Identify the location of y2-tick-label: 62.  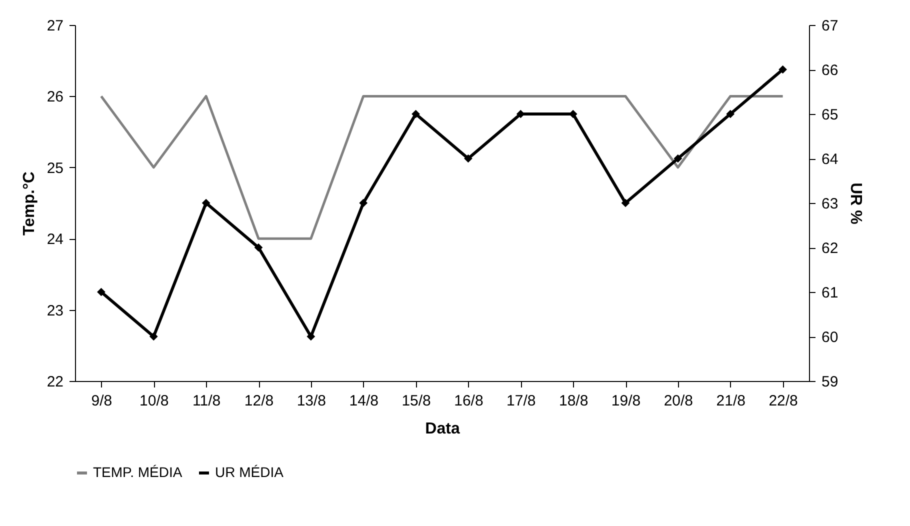
(830, 248).